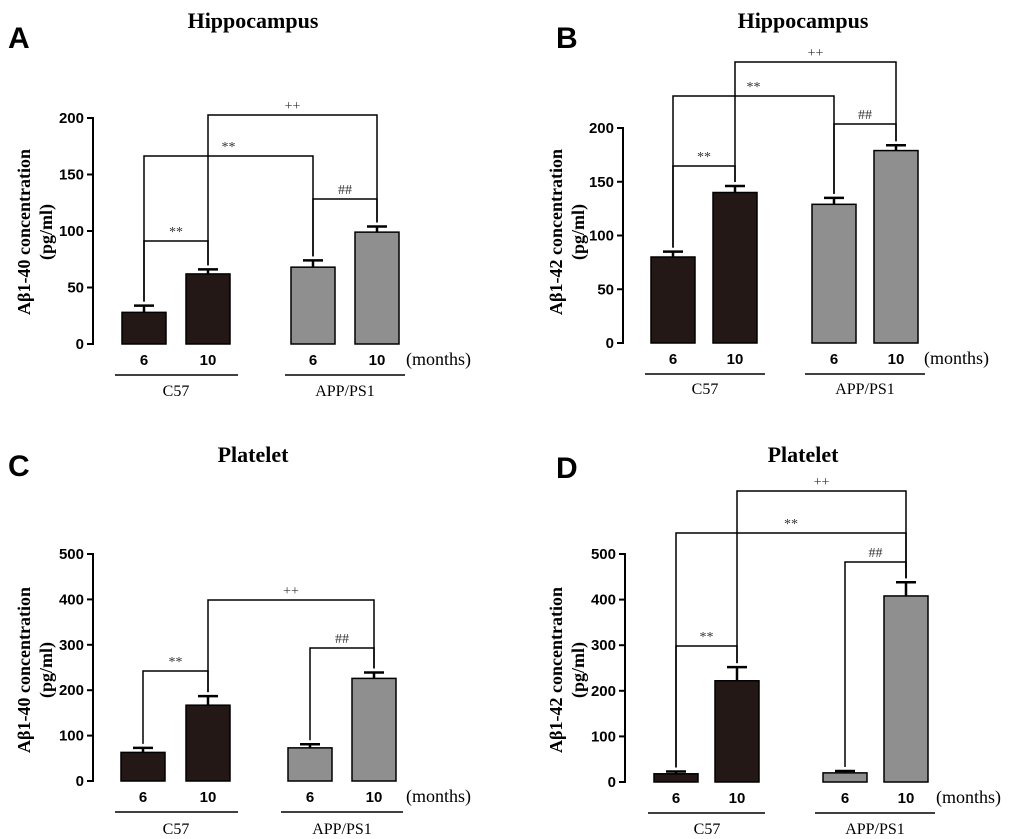 Image resolution: width=1020 pixels, height=839 pixels. I want to click on chart-title: Hippocampus, so click(803, 20).